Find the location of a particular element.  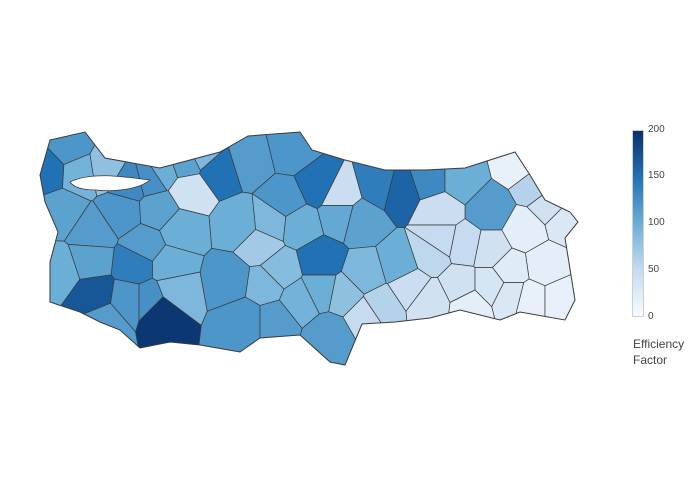

colorbar-title-line-2: Factor is located at coordinates (650, 360).